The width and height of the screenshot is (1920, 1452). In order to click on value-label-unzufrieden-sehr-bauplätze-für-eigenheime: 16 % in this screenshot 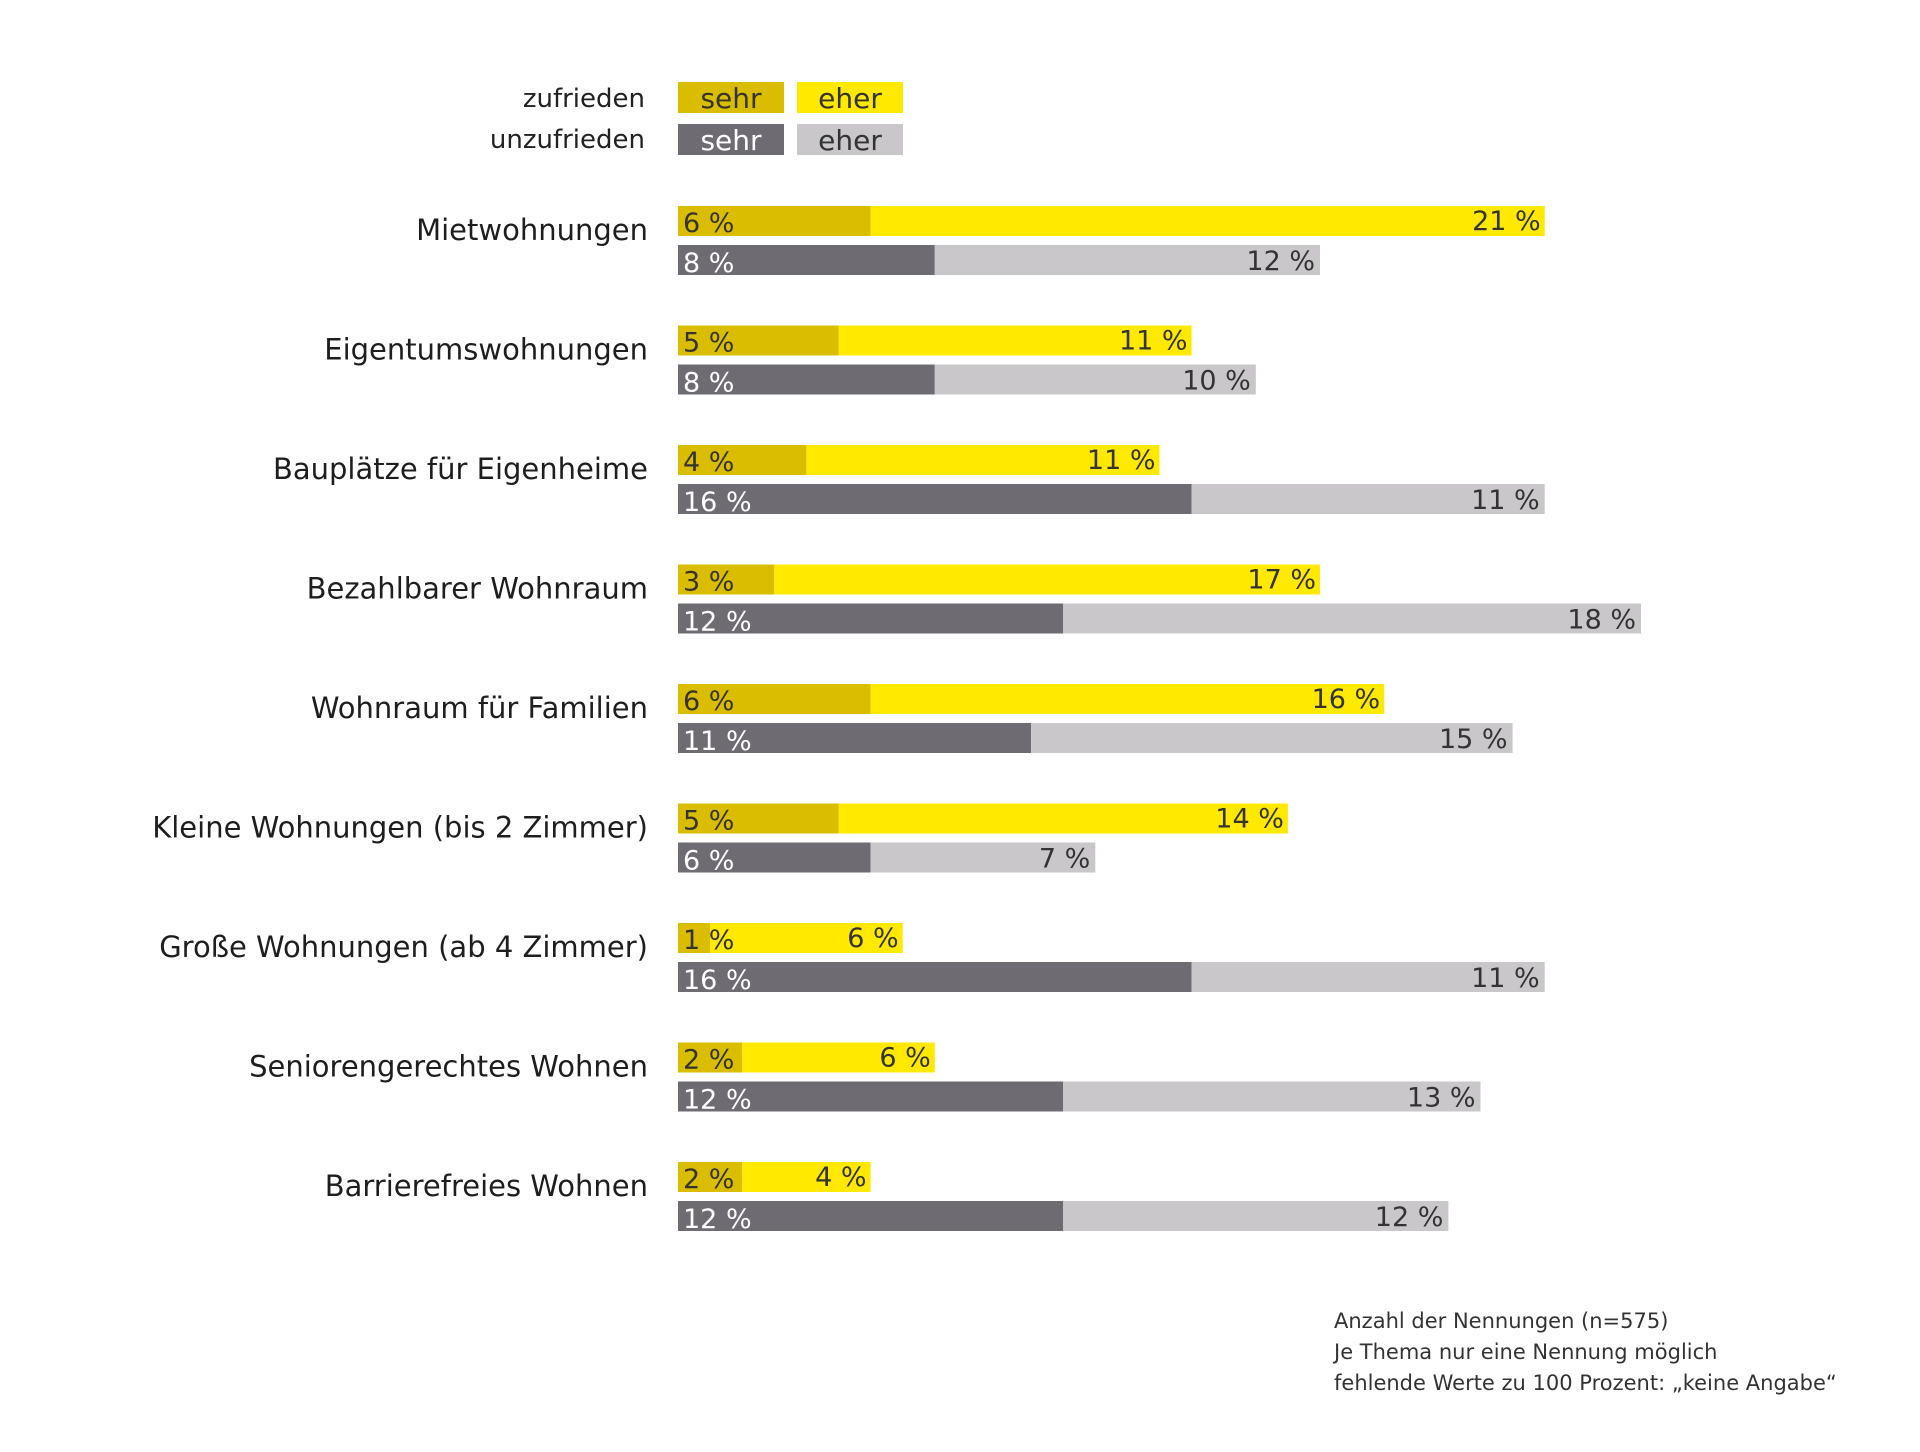, I will do `click(717, 502)`.